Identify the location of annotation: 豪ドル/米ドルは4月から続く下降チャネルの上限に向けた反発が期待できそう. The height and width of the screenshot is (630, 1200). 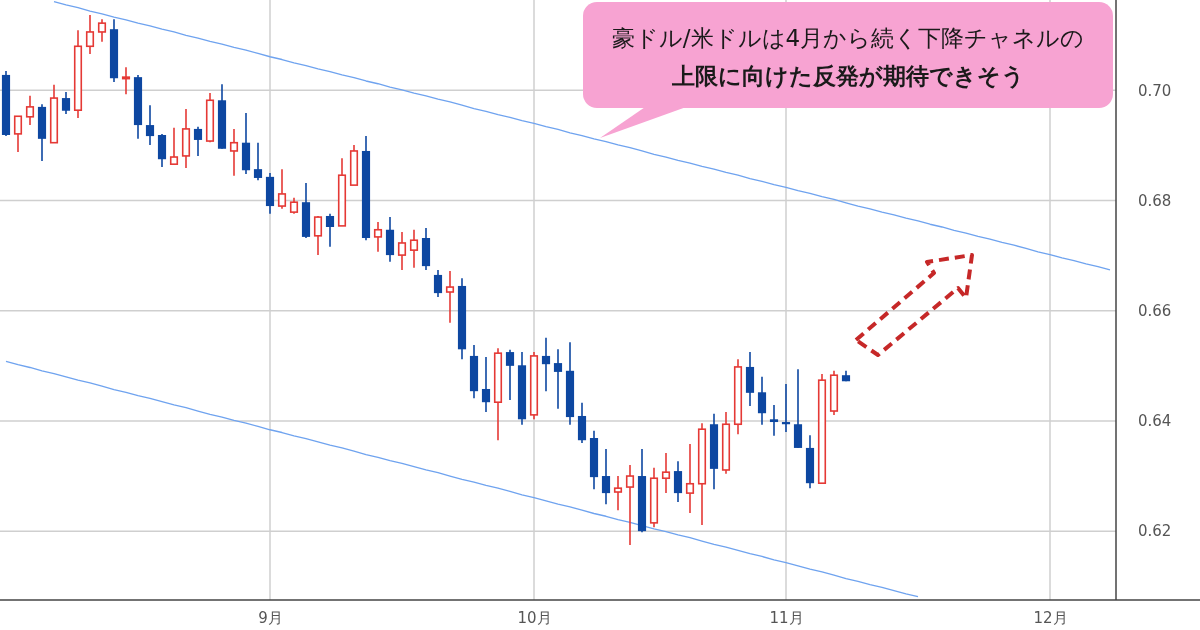
(848, 57).